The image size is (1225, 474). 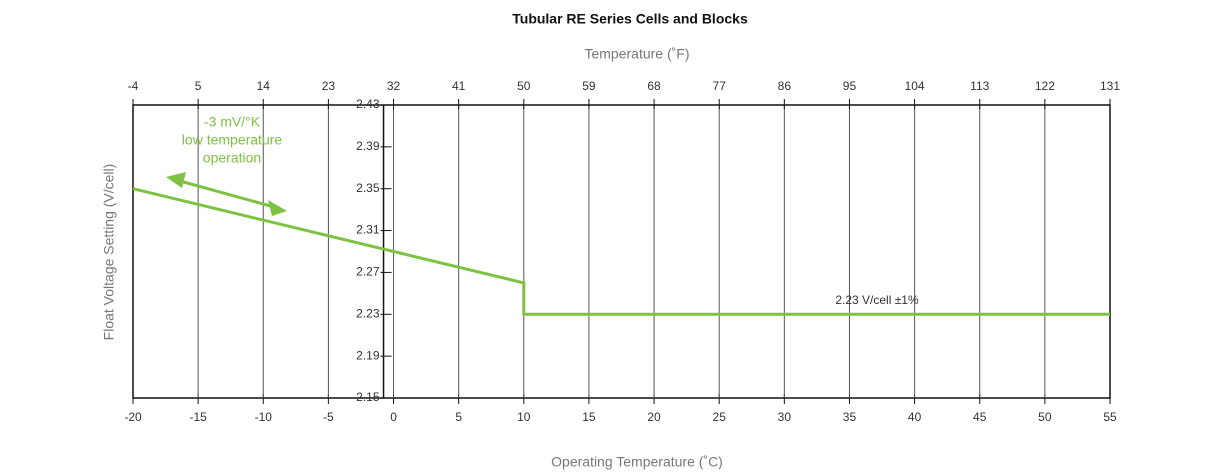 I want to click on top-tick-label: 23, so click(x=329, y=86).